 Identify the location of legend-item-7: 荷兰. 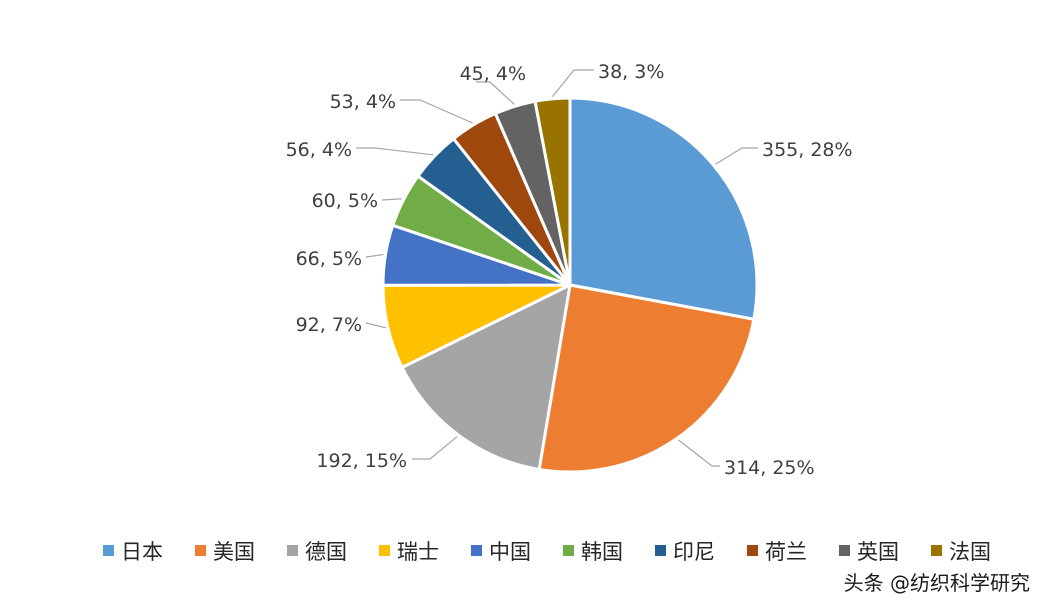
(777, 552).